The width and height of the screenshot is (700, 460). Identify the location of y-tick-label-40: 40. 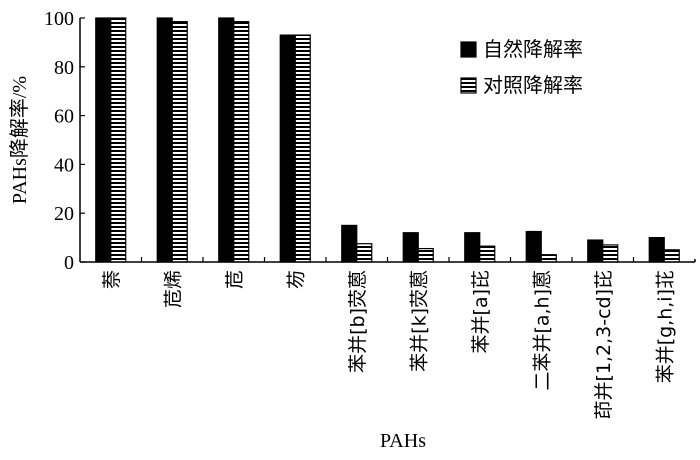
(64, 165).